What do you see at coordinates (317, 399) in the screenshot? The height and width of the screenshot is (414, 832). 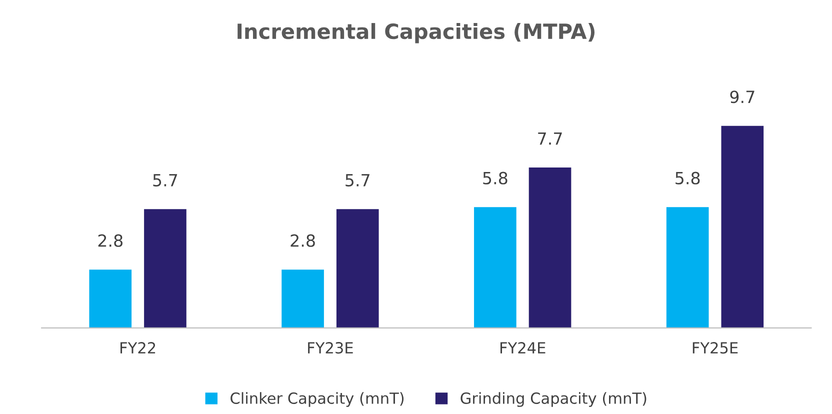 I see `legend-label: Clinker Capacity (mnT)` at bounding box center [317, 399].